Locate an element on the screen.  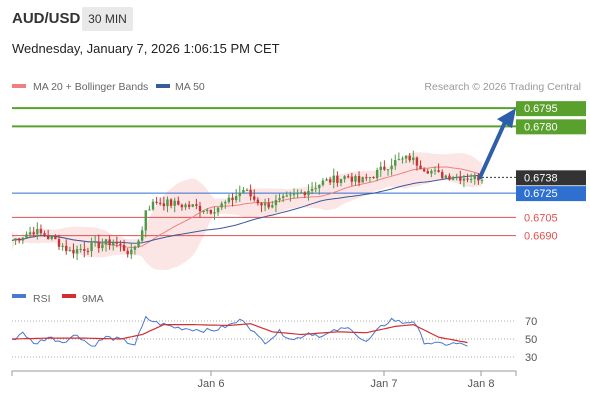
symbol-title: AUD/USD is located at coordinates (46, 18).